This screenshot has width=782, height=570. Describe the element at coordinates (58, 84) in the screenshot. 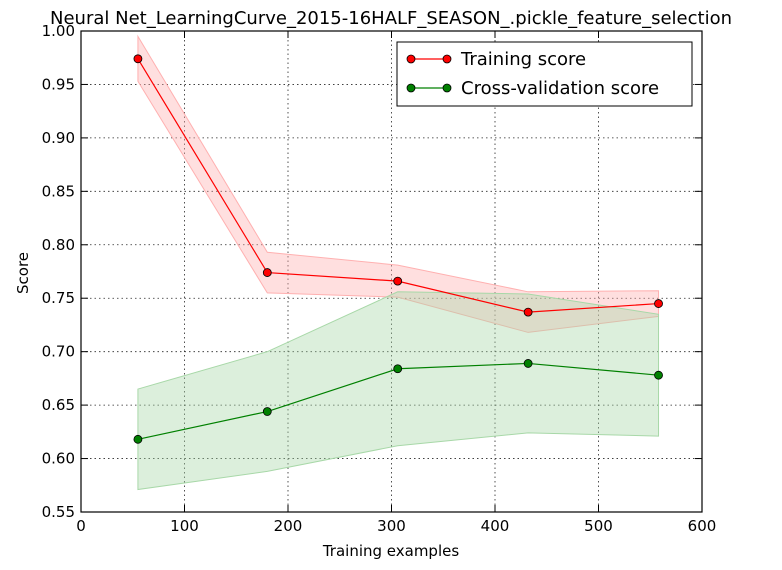

I see `y-tick-label: 0.95` at that location.